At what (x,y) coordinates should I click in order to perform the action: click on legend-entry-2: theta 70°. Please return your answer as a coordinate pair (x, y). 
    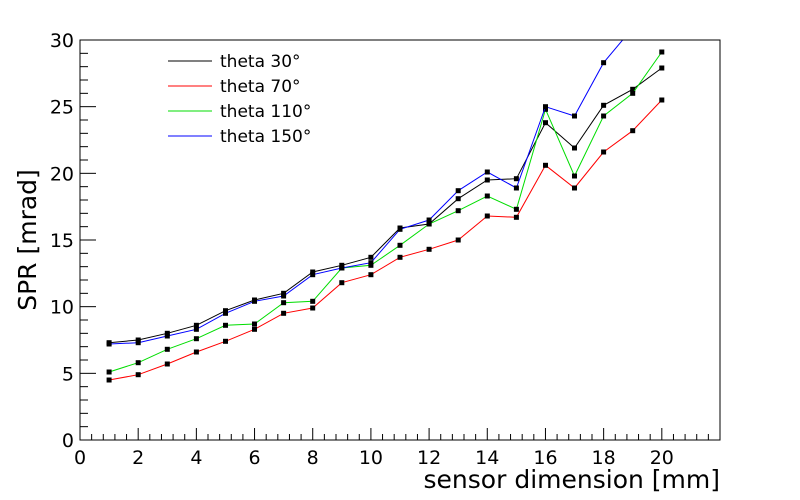
    Looking at the image, I should click on (234, 87).